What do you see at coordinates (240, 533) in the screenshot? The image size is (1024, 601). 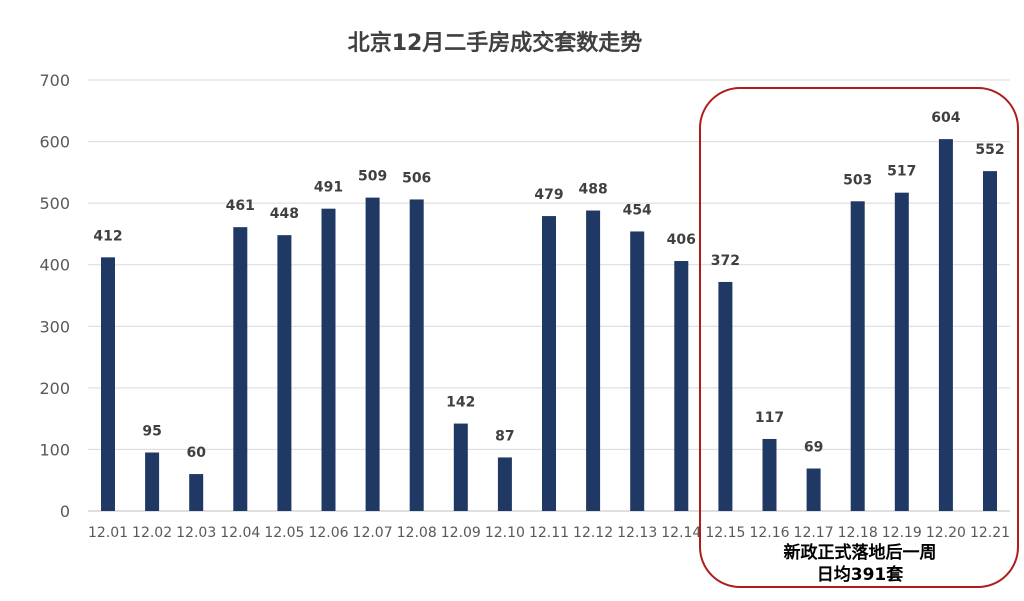 I see `x-tick-label: 12.04` at bounding box center [240, 533].